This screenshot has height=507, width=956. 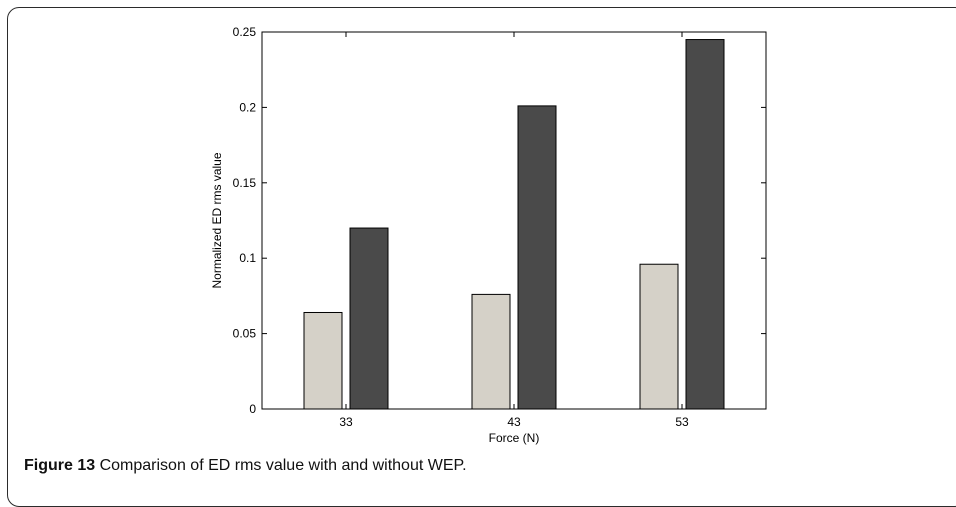 What do you see at coordinates (247, 107) in the screenshot?
I see `y-tick-label: 0.2` at bounding box center [247, 107].